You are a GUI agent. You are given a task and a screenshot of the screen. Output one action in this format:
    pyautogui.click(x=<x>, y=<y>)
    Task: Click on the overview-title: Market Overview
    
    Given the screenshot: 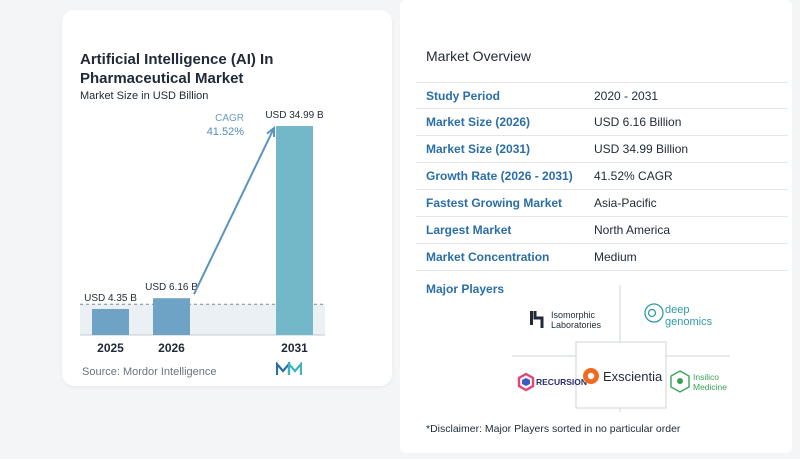 What is the action you would take?
    pyautogui.click(x=479, y=56)
    